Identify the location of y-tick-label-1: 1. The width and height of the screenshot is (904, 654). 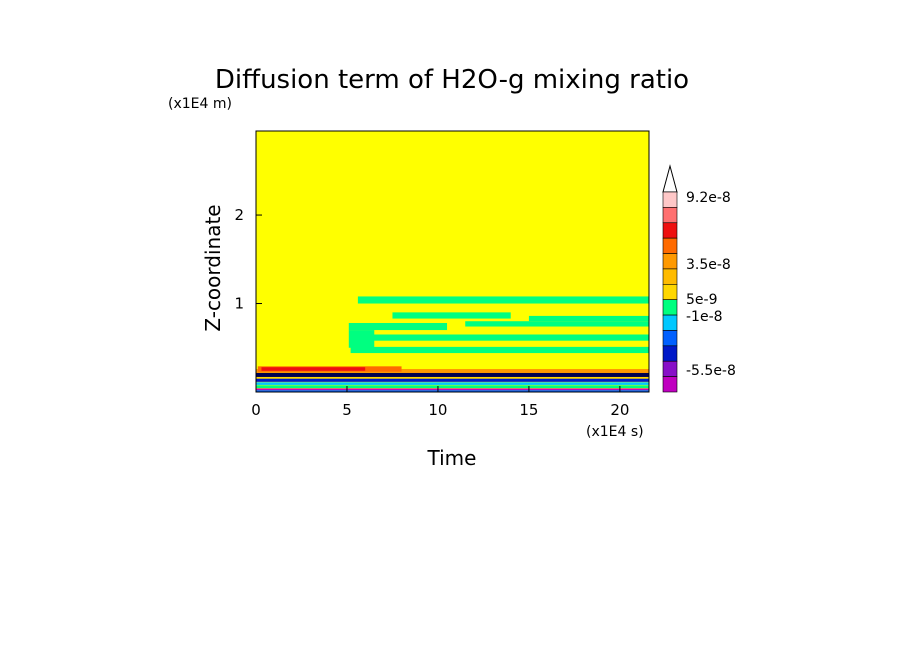
(239, 304).